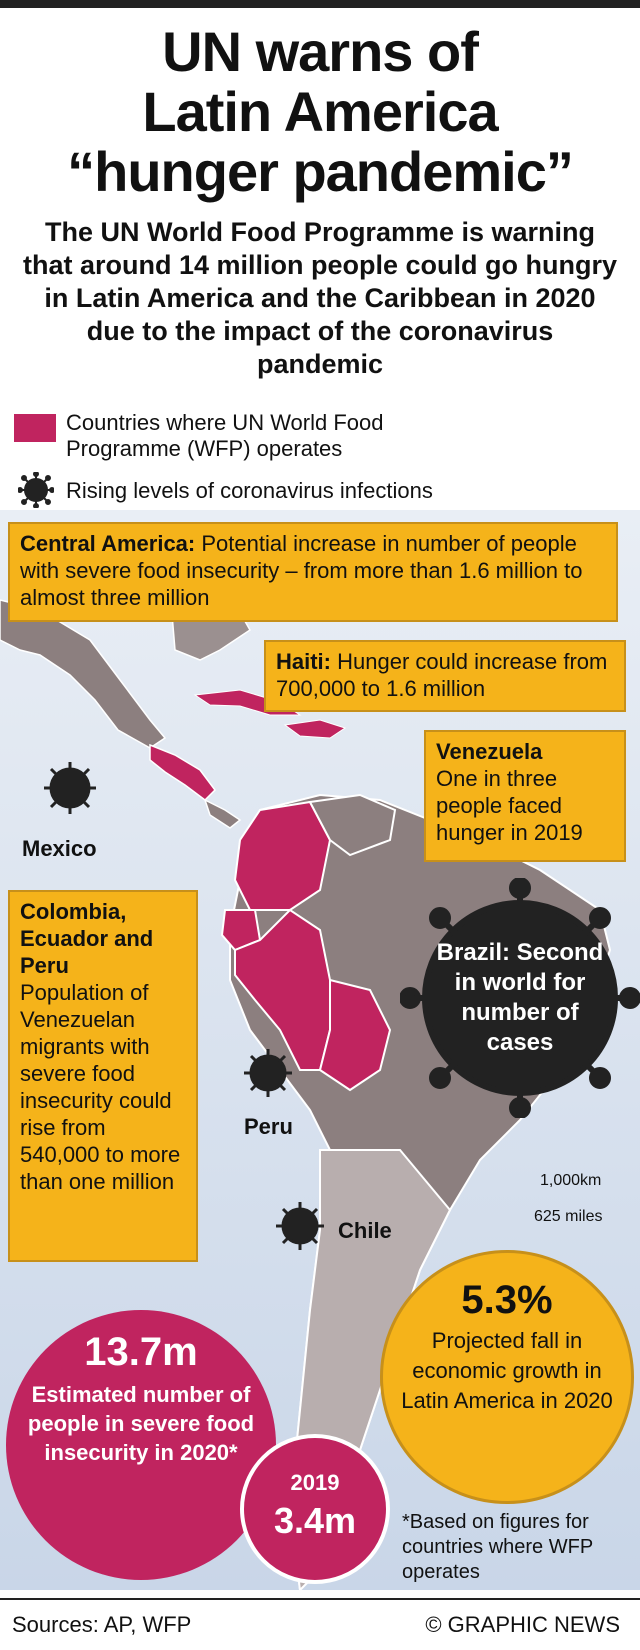  Describe the element at coordinates (320, 1599) in the screenshot. I see `footer-rule` at that location.